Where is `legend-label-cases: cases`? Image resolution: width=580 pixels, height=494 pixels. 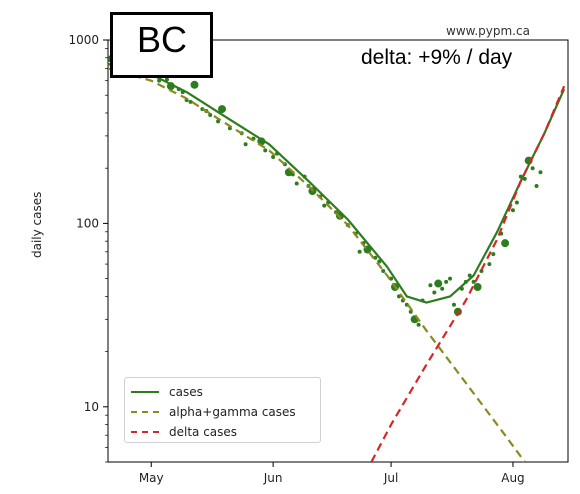 legend-label-cases: cases is located at coordinates (186, 392).